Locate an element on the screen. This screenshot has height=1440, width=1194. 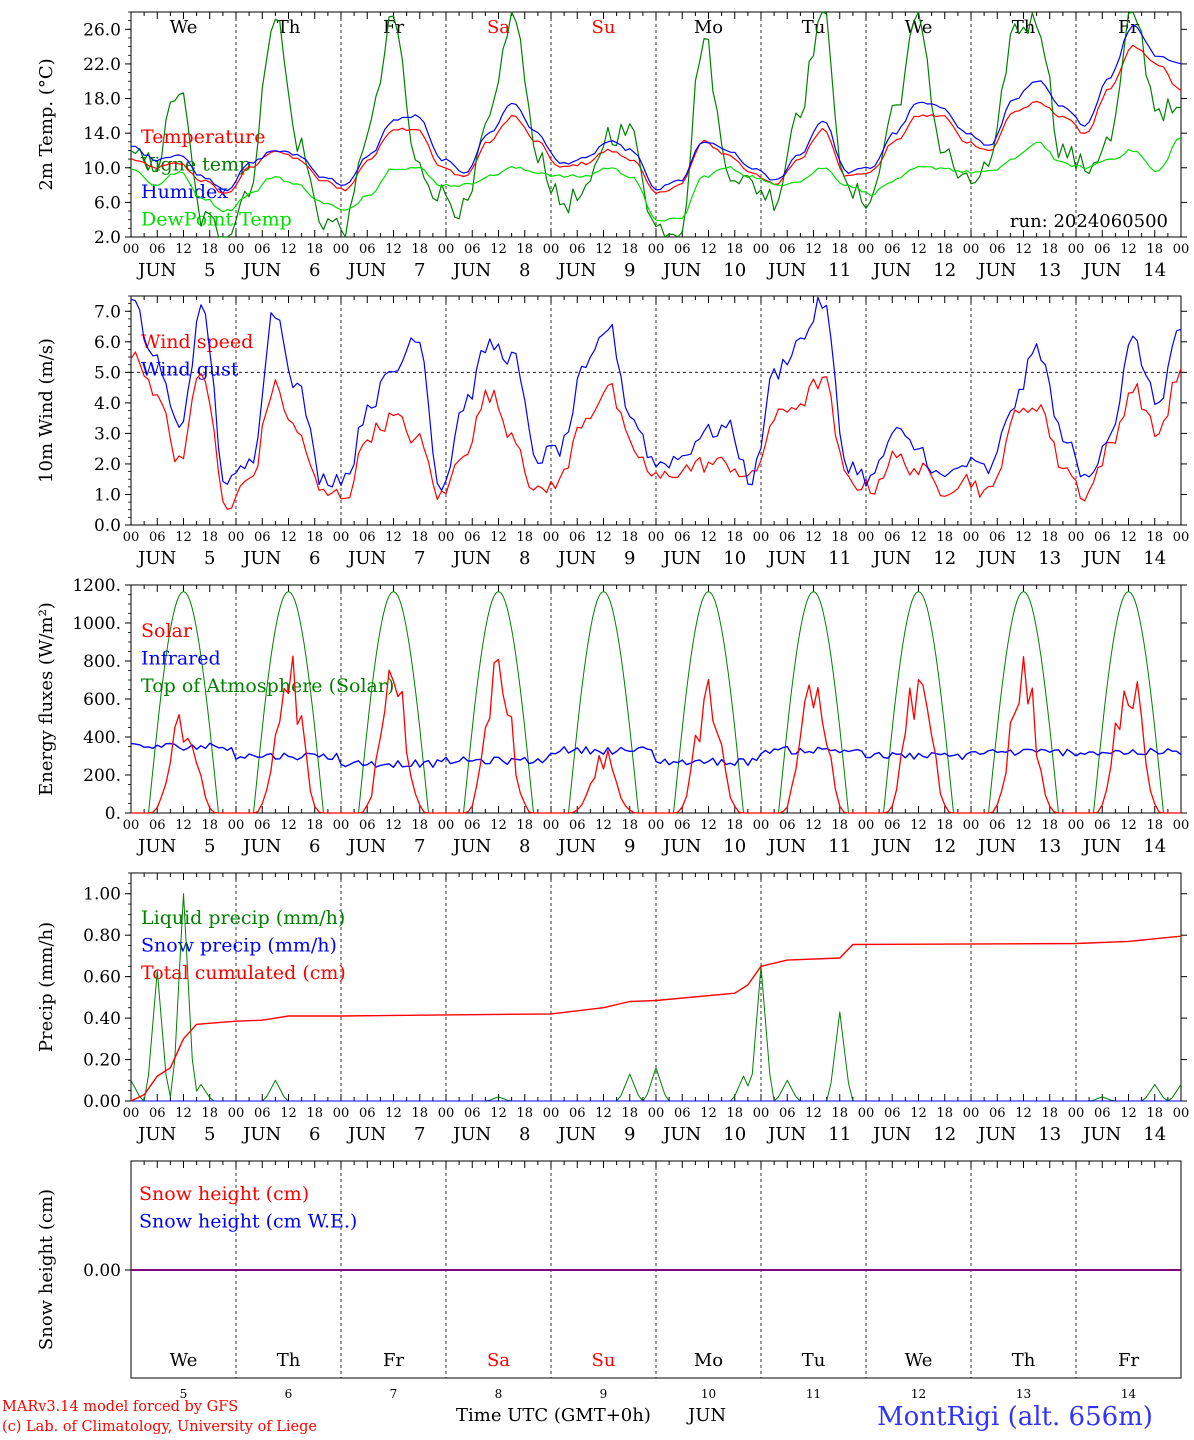
date-label-day: 9 is located at coordinates (629, 1134).